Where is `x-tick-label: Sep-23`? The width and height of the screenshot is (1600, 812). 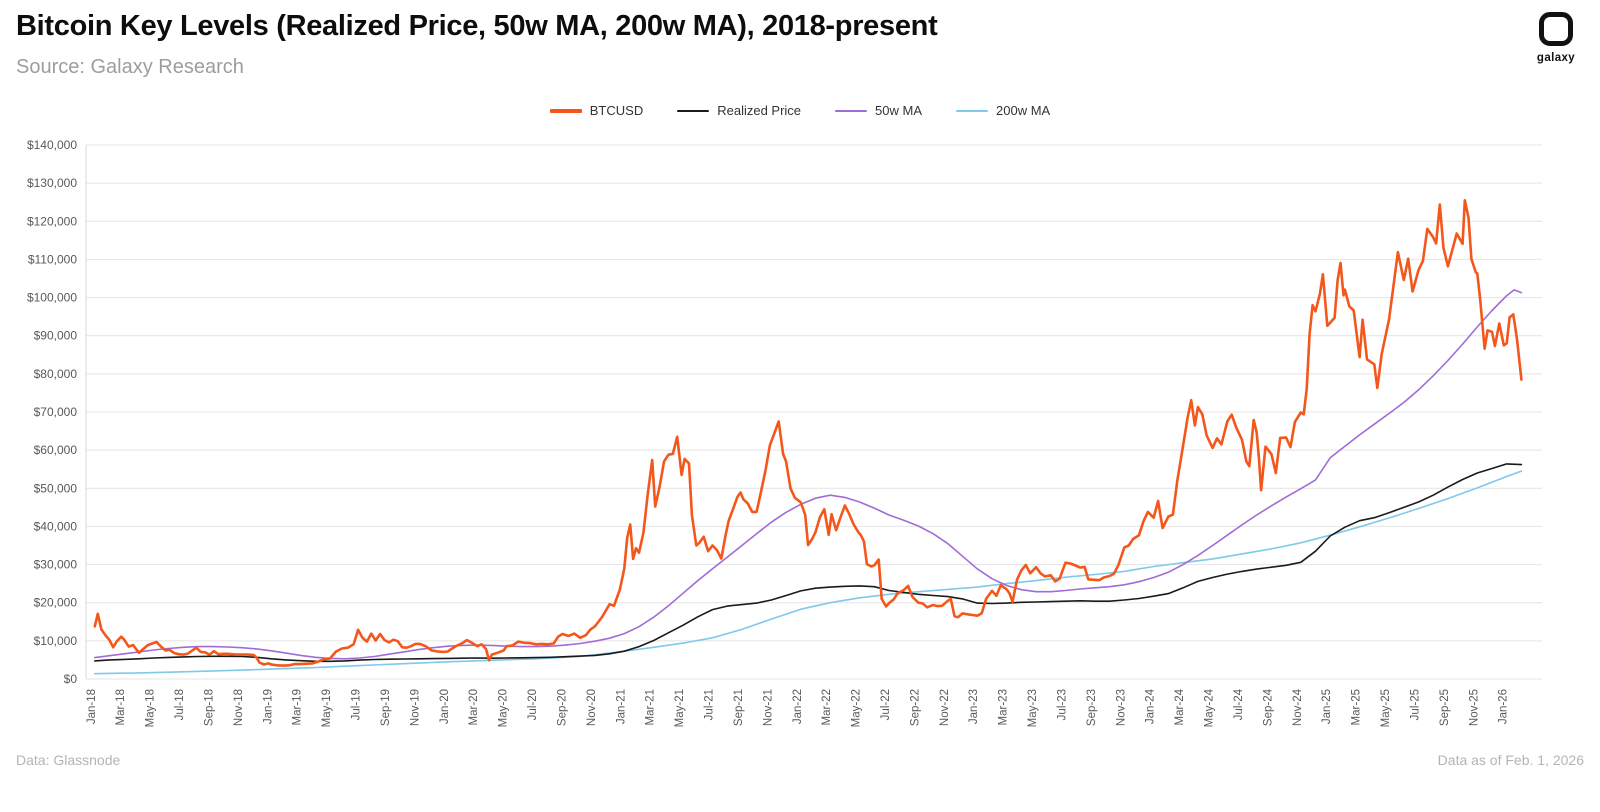 x-tick-label: Sep-23 is located at coordinates (1092, 707).